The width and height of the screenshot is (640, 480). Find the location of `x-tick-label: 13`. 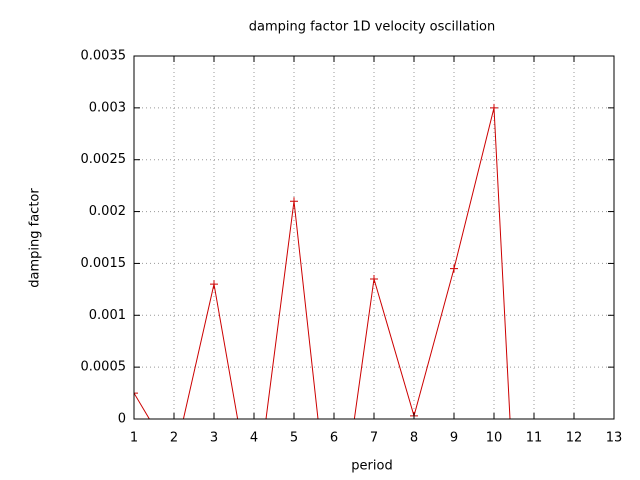

x-tick-label: 13 is located at coordinates (614, 438).